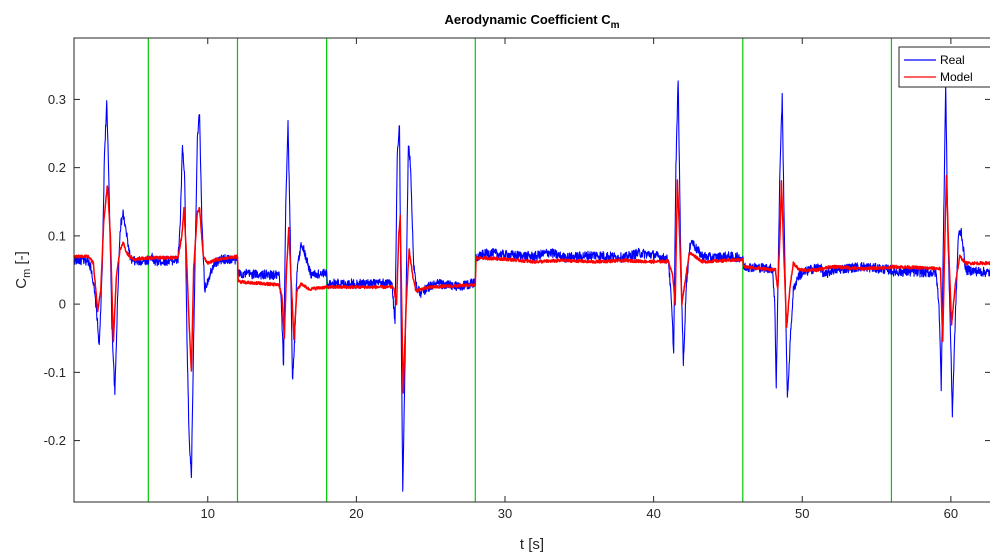  Describe the element at coordinates (653, 513) in the screenshot. I see `x-tick-label-3: 40` at that location.